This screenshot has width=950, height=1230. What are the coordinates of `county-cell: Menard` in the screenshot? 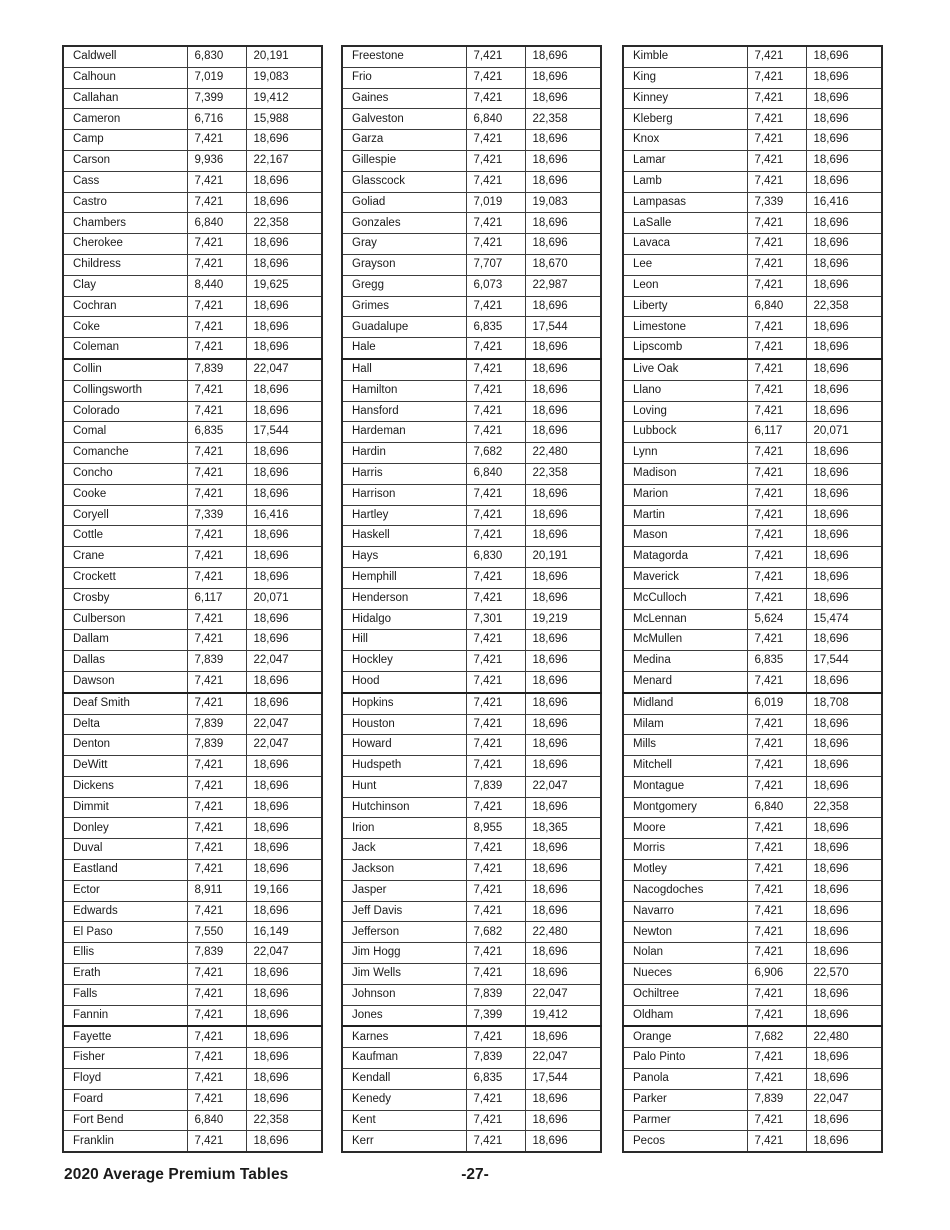 It's located at (685, 682).